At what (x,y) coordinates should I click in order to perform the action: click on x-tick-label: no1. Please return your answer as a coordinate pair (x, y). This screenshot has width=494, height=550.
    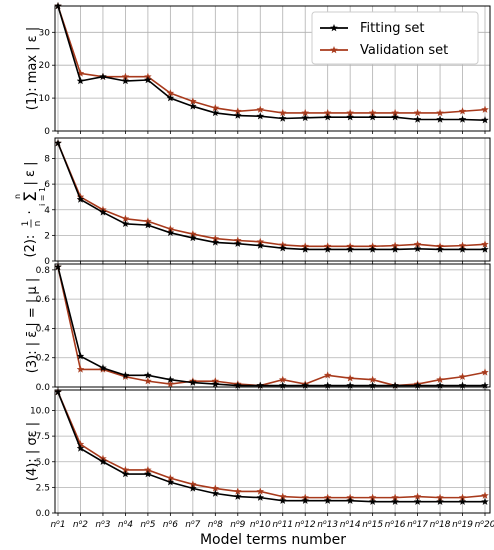
    Looking at the image, I should click on (57, 524).